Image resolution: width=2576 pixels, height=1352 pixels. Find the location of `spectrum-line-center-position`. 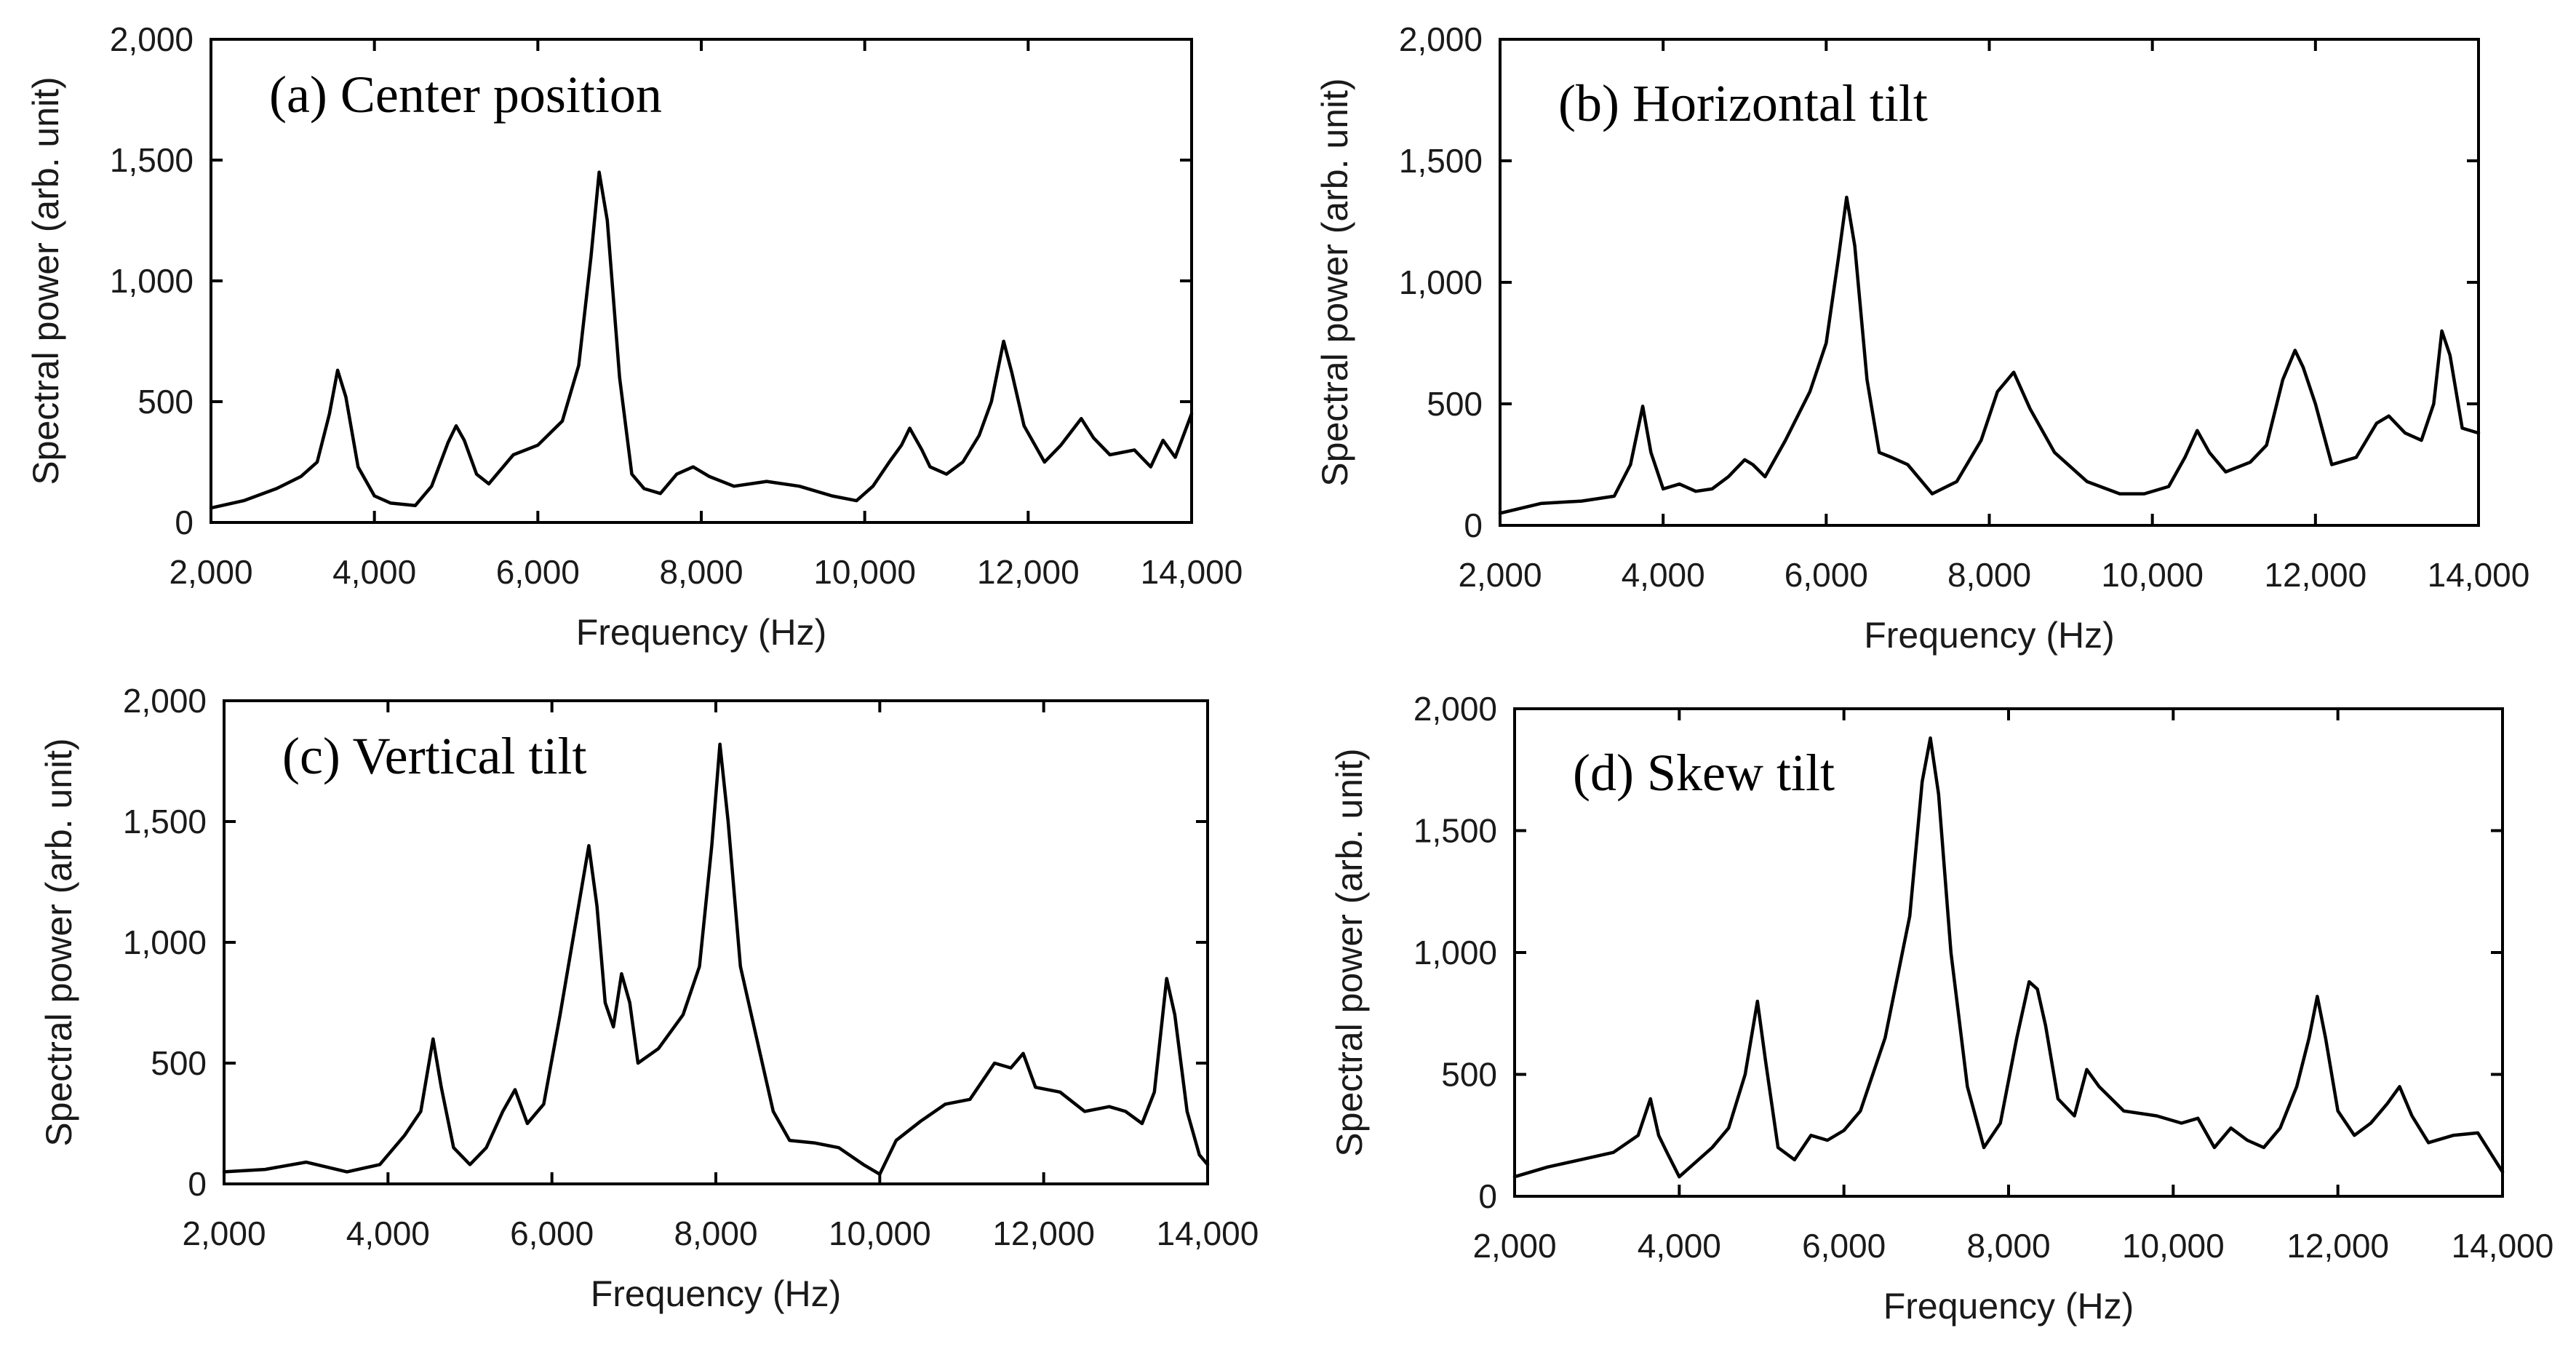

spectrum-line-center-position is located at coordinates (701, 340).